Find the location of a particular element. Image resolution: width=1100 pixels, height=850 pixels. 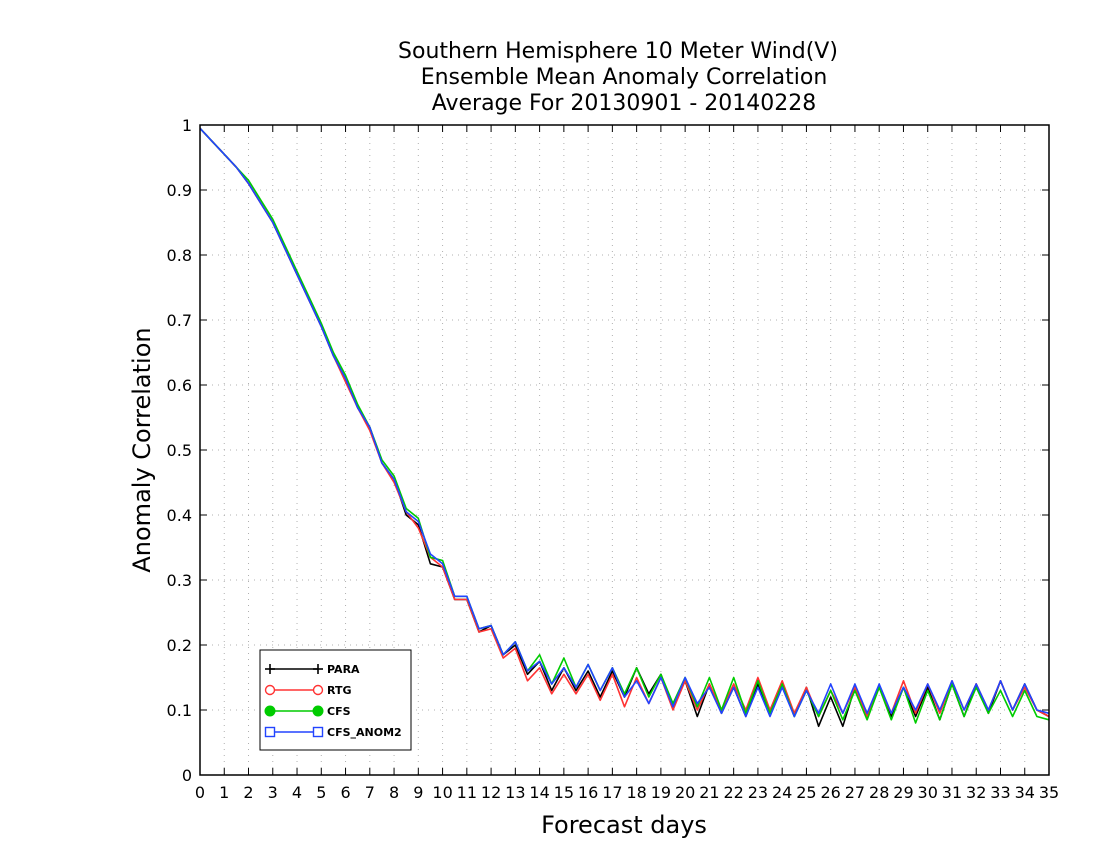

x-tick-label: 21 is located at coordinates (709, 792).